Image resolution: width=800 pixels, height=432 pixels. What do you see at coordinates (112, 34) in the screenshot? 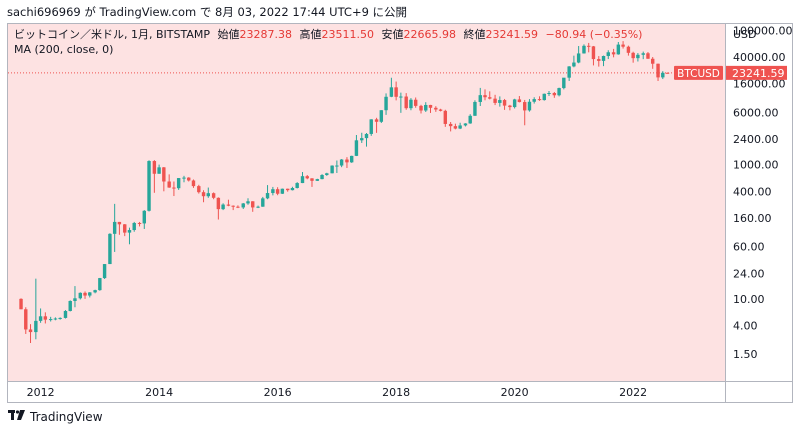
I see `symbol-description: ビットコイン／米ドル, 1月, BITSTAMP` at bounding box center [112, 34].